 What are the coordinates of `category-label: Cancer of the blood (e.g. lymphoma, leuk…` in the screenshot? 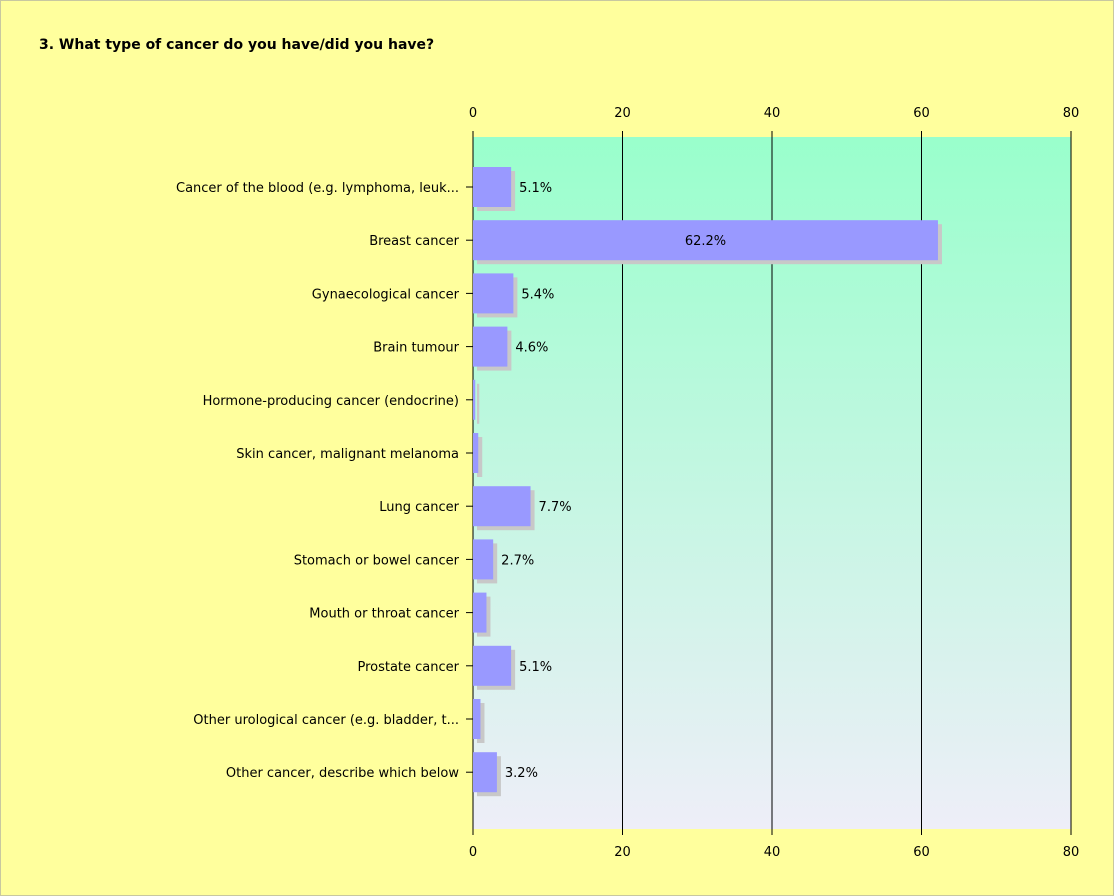 It's located at (317, 188).